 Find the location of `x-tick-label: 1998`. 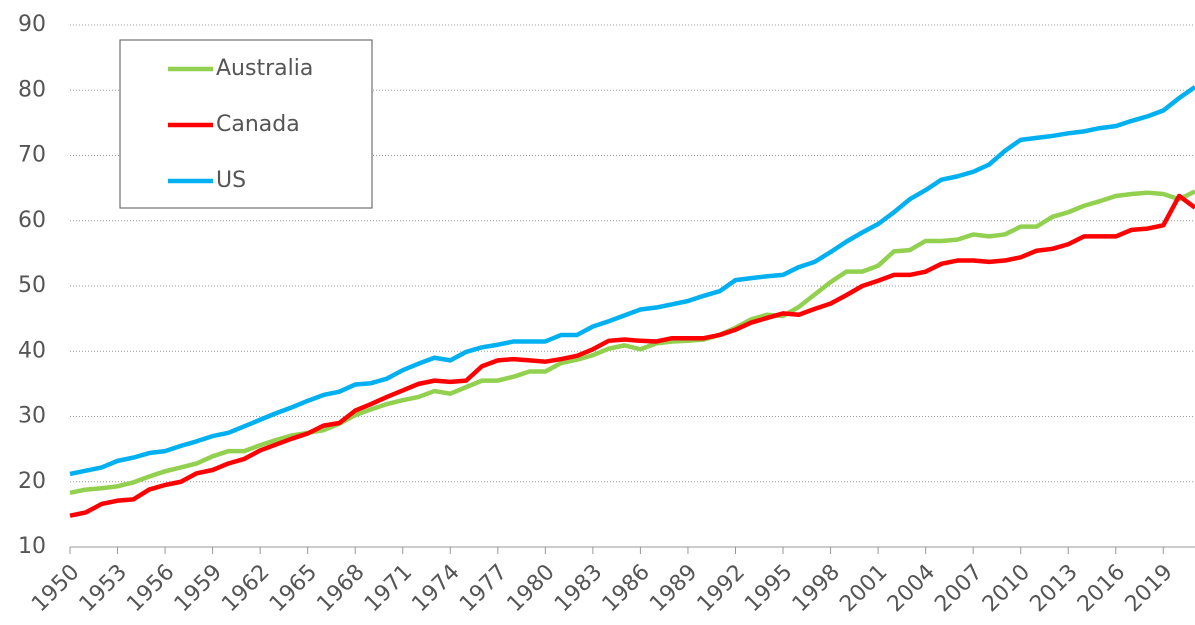

x-tick-label: 1998 is located at coordinates (816, 588).